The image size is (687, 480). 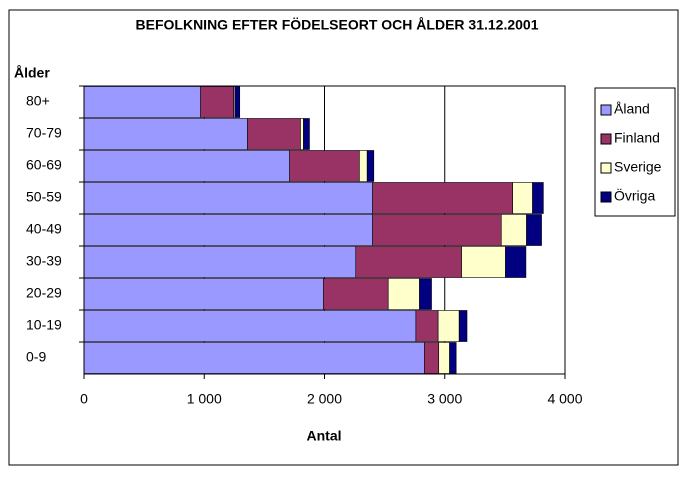 I want to click on x-tick-label: 1 000, so click(x=204, y=399).